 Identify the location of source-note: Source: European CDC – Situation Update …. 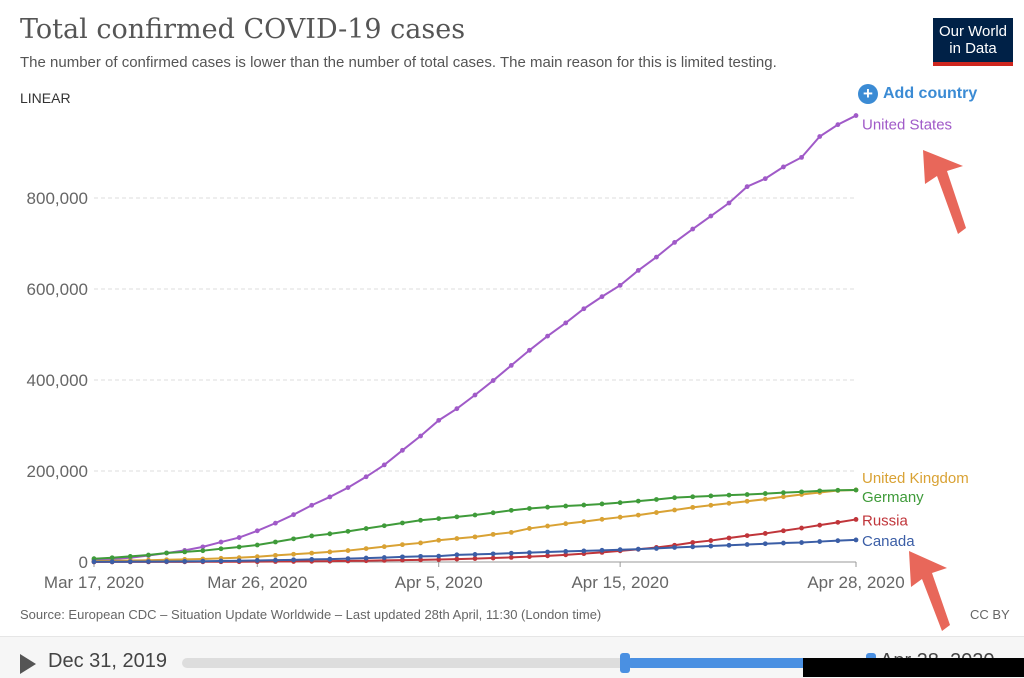
(311, 614).